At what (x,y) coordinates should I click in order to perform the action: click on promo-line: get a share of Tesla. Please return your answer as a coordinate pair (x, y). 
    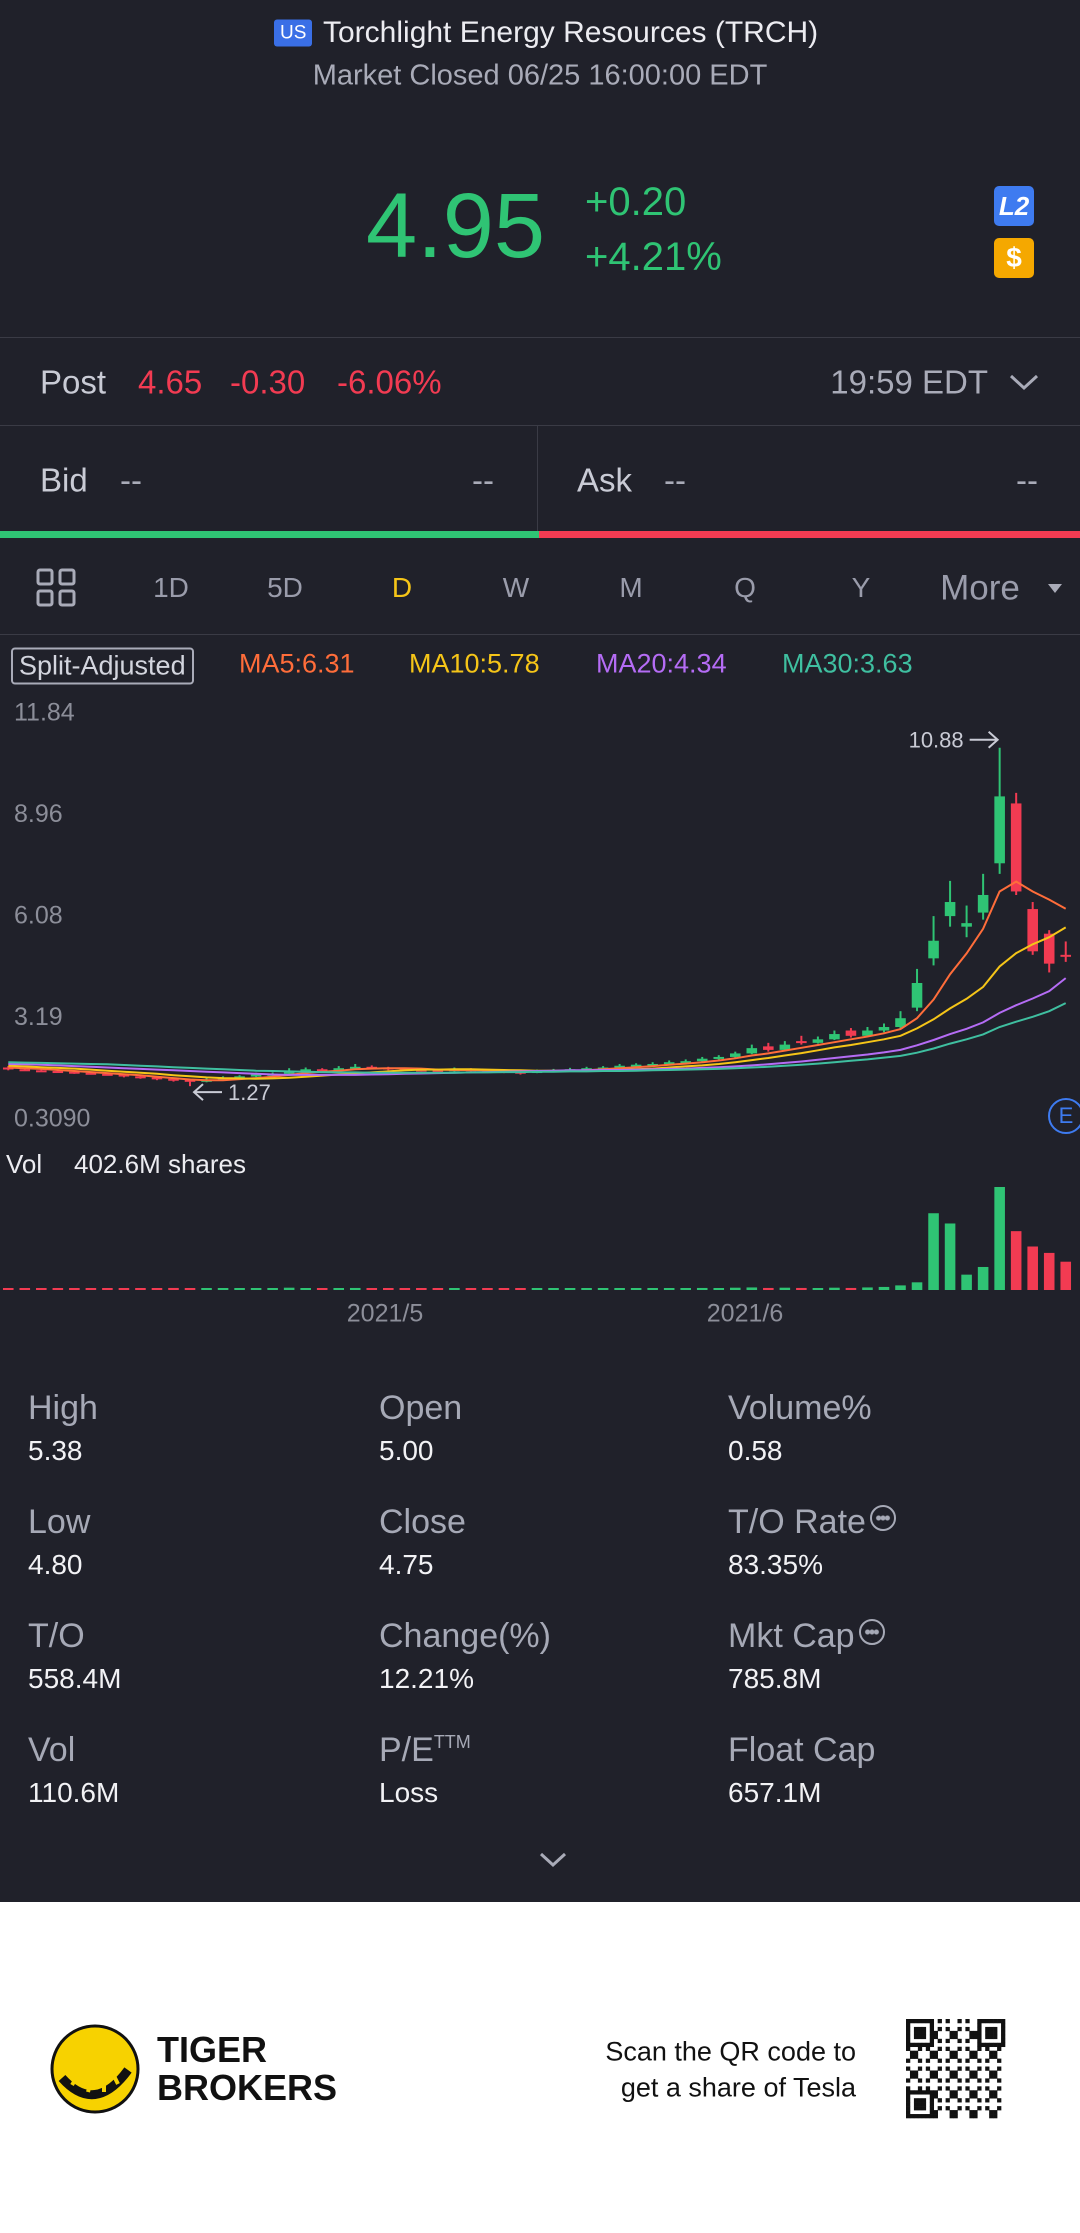
    Looking at the image, I should click on (738, 2087).